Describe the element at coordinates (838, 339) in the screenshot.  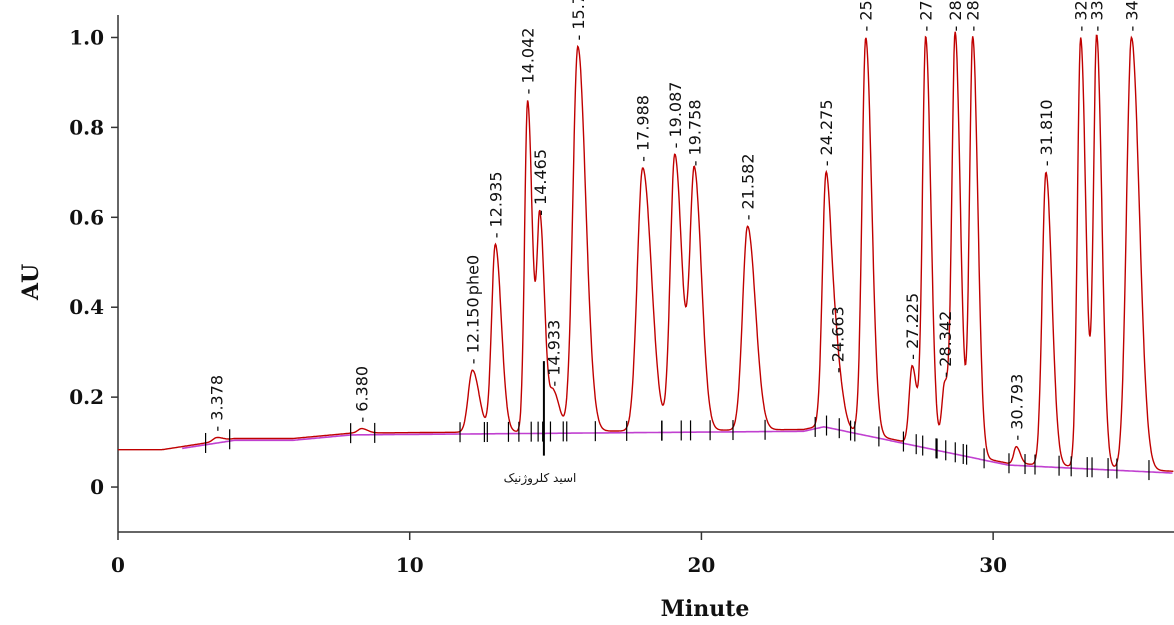
I see `peak-label: - 24.663` at that location.